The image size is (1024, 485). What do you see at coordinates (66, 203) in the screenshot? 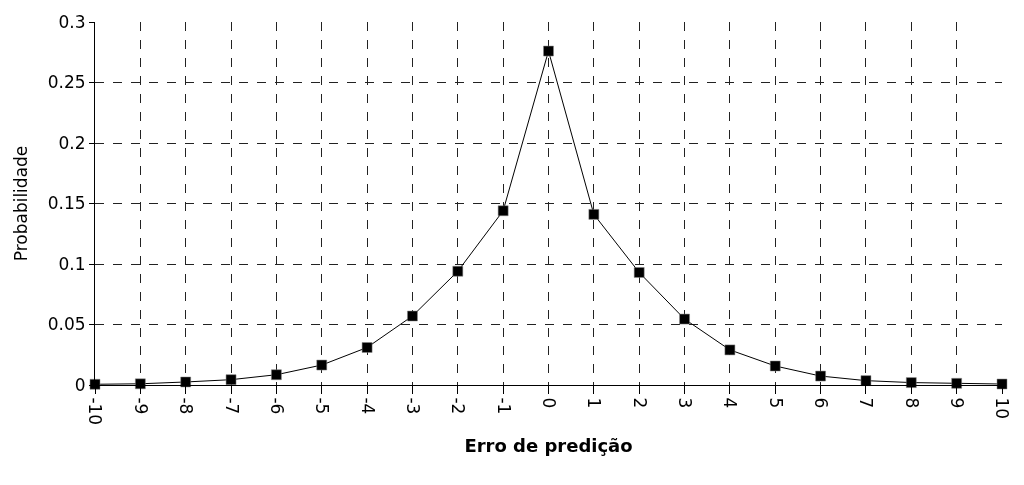
I see `y-tick-label: 0.15` at bounding box center [66, 203].